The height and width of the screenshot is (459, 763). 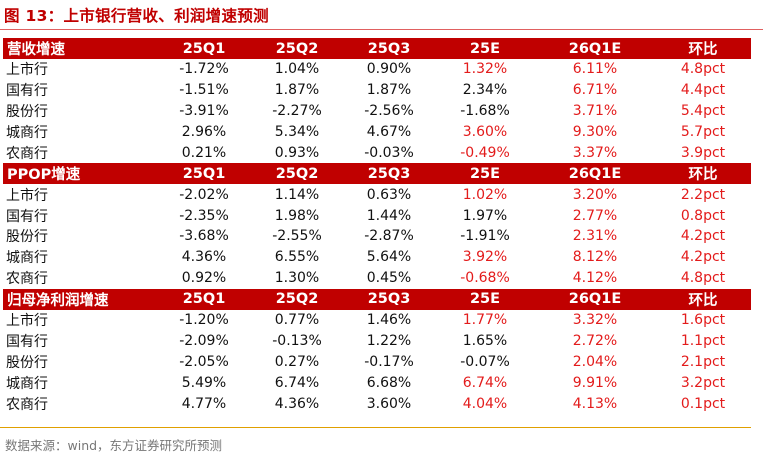 What do you see at coordinates (114, 445) in the screenshot?
I see `source-note: 数据来源：wind，东方证券研究所预测` at bounding box center [114, 445].